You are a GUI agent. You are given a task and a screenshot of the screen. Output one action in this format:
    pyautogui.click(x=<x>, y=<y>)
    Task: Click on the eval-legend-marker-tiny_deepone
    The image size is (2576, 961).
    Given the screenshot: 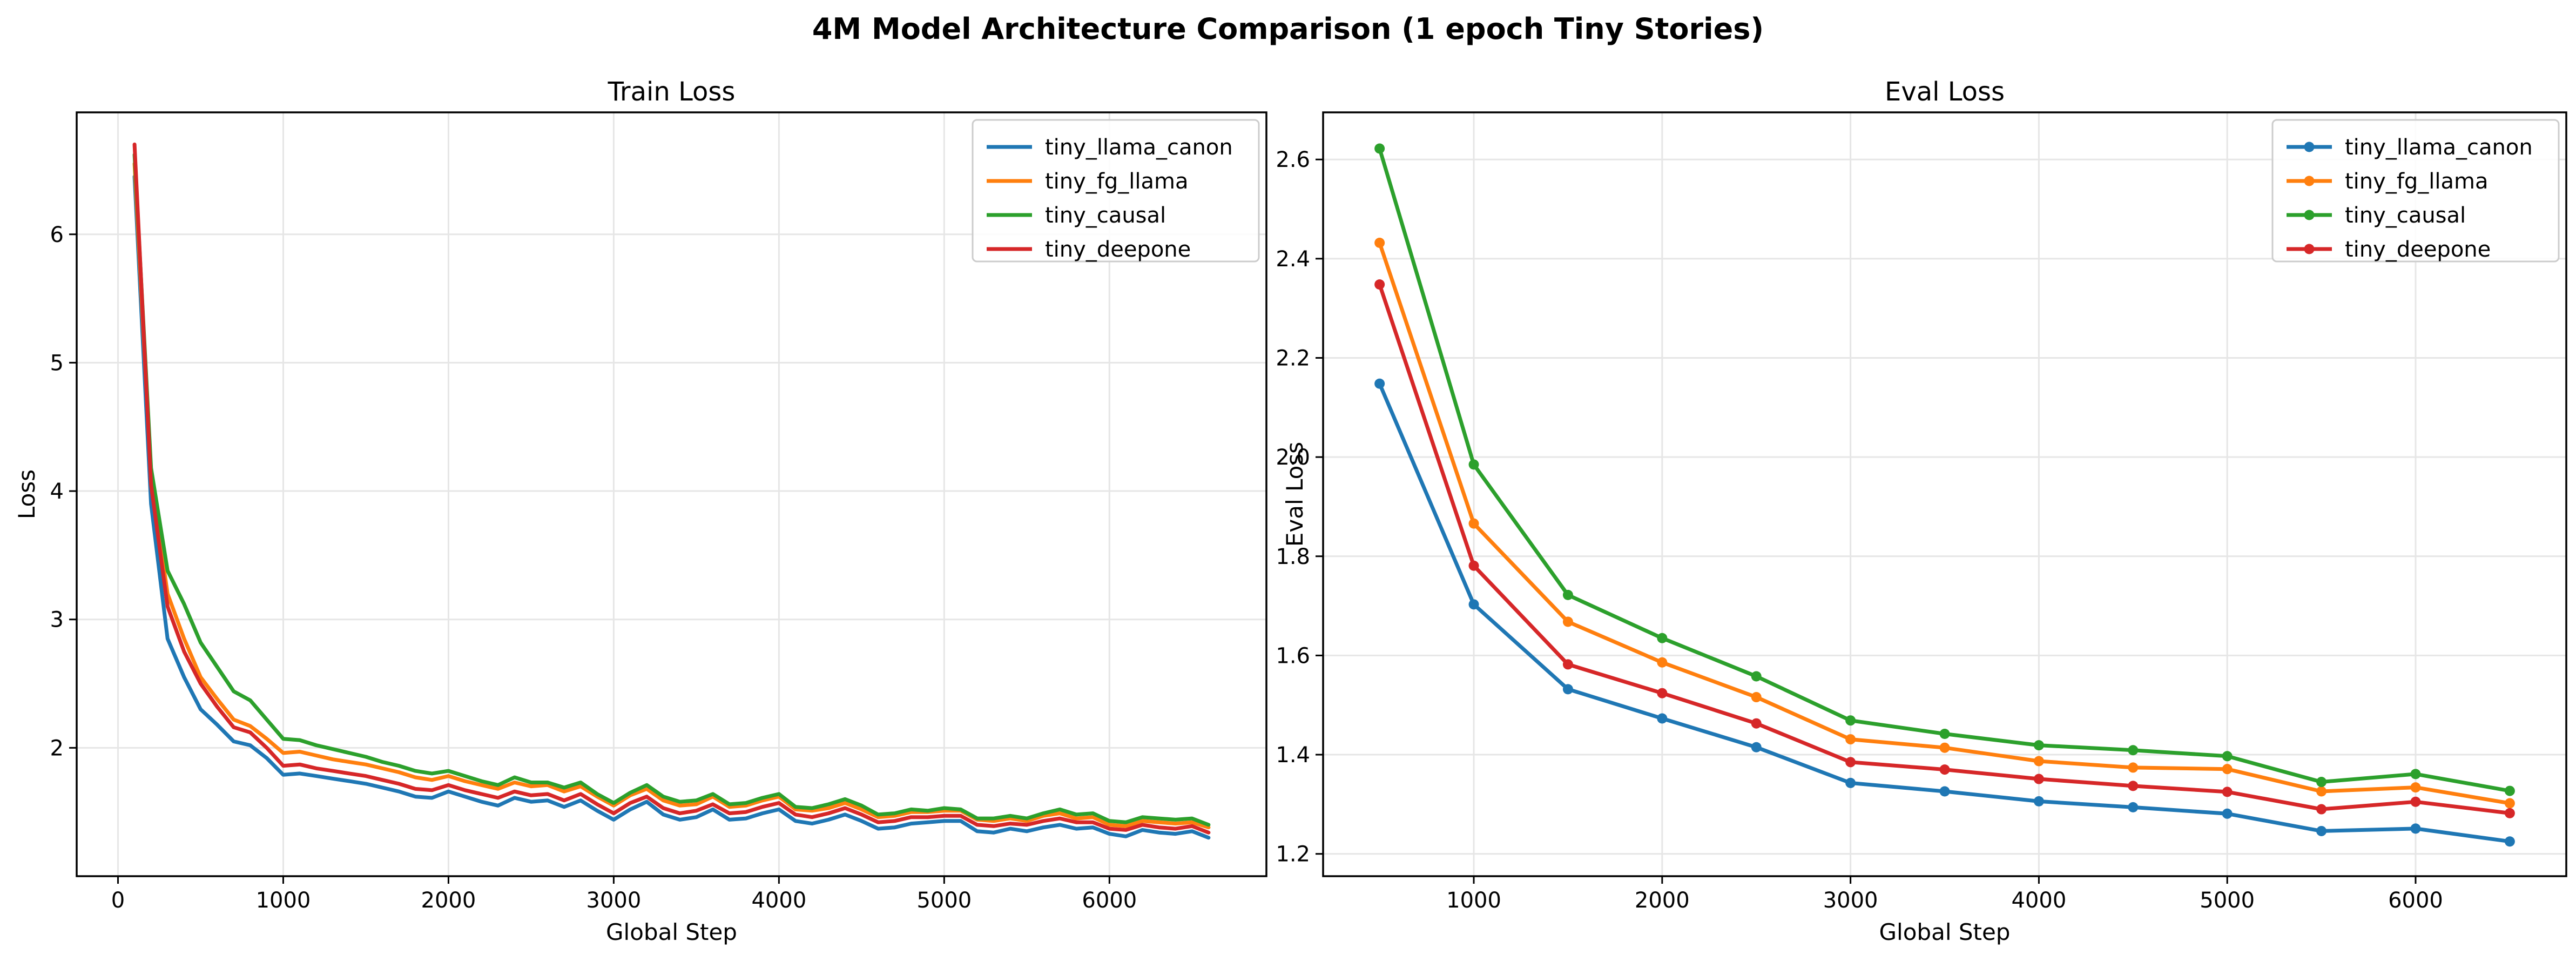 What is the action you would take?
    pyautogui.click(x=2309, y=249)
    